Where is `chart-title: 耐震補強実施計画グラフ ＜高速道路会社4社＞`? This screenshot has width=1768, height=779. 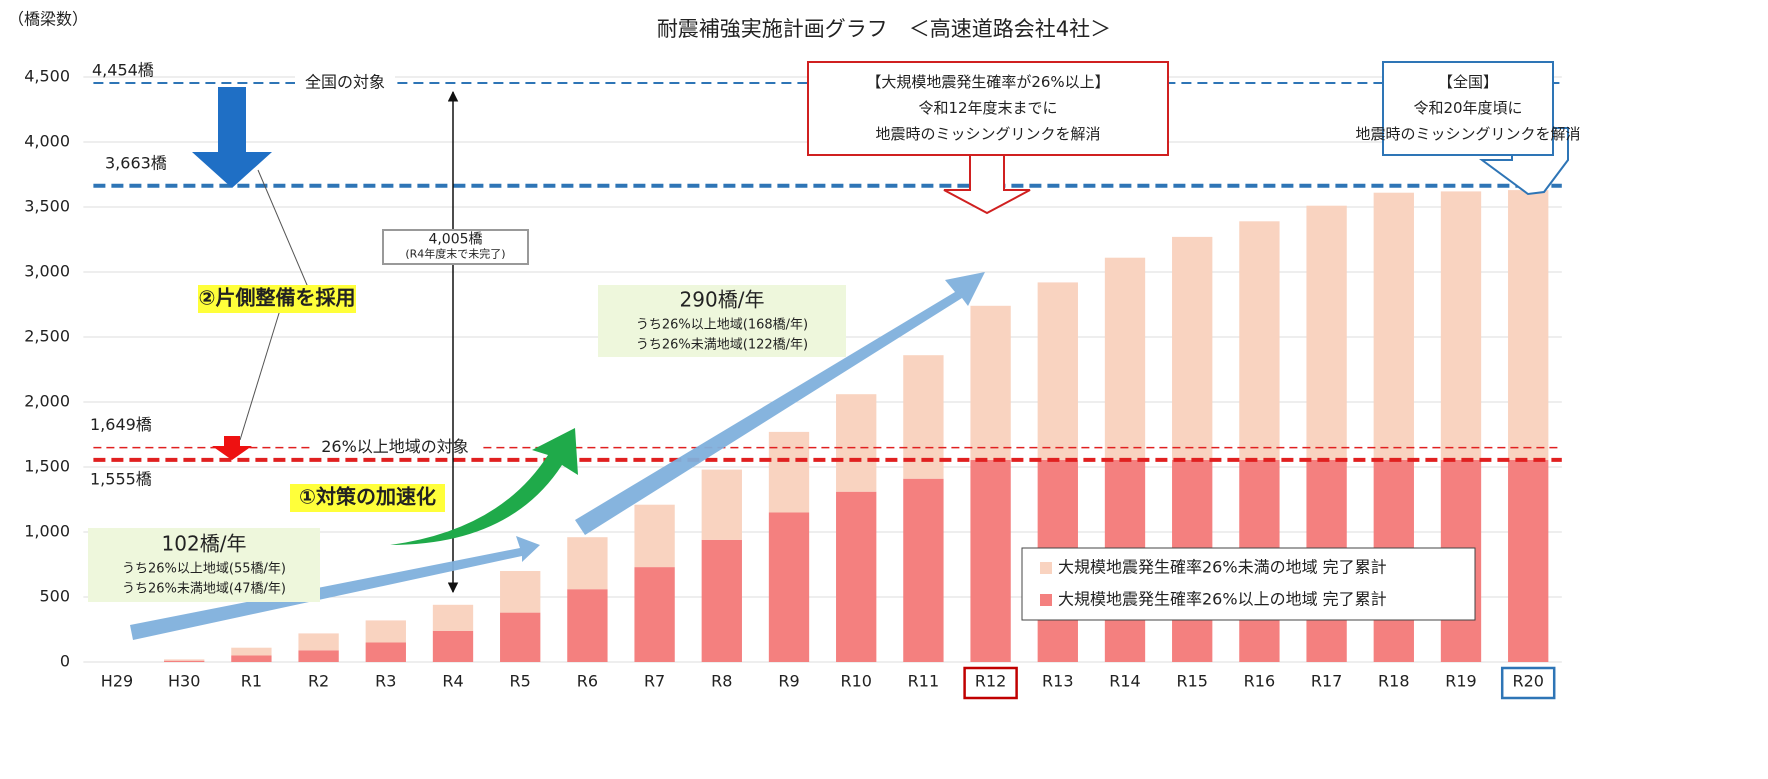 chart-title: 耐震補強実施計画グラフ ＜高速道路会社4社＞ is located at coordinates (884, 29).